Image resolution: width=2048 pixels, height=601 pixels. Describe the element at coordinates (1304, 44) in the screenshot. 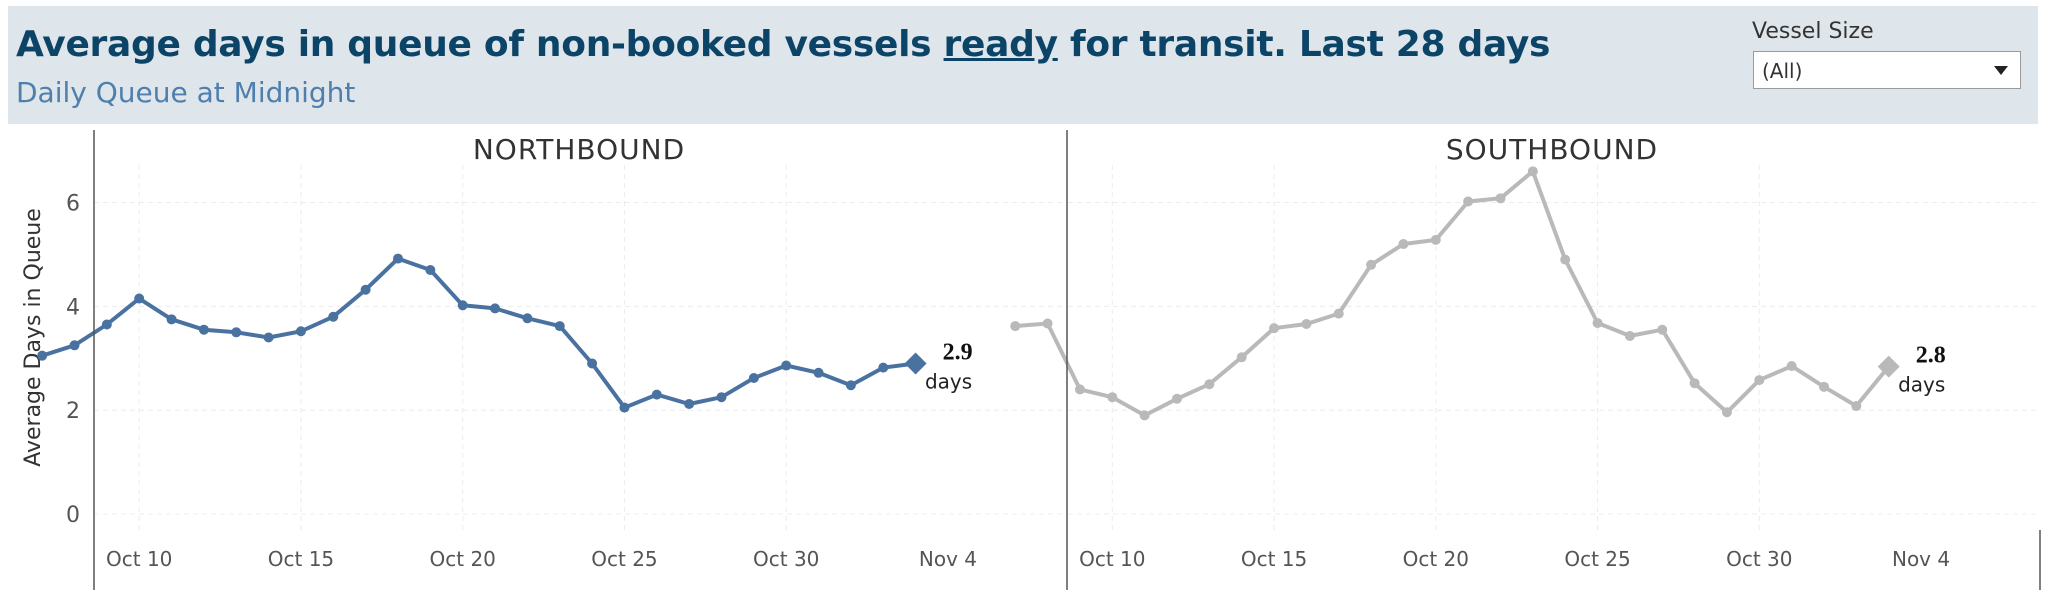

I see `title-text-end: for transit. Last 28 days` at that location.